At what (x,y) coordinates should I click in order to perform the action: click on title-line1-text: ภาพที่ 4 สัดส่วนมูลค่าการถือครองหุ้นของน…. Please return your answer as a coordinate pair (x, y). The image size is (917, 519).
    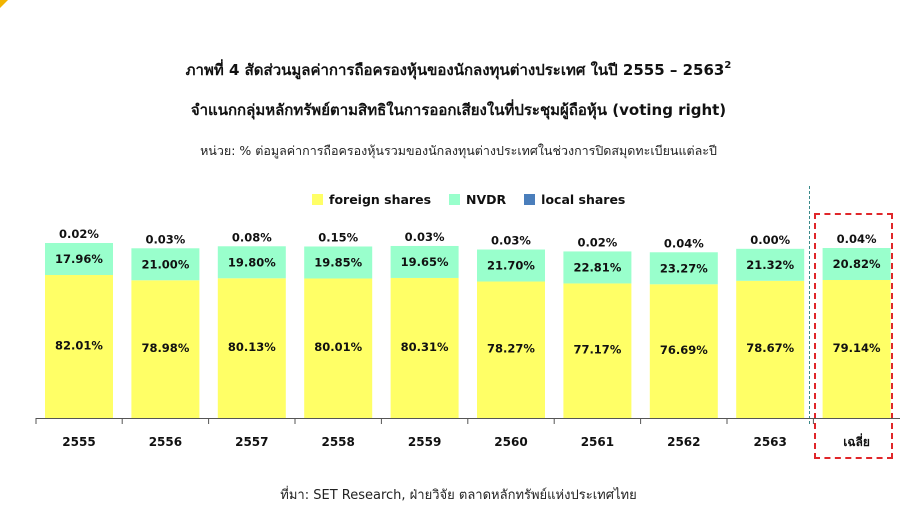
    Looking at the image, I should click on (455, 70).